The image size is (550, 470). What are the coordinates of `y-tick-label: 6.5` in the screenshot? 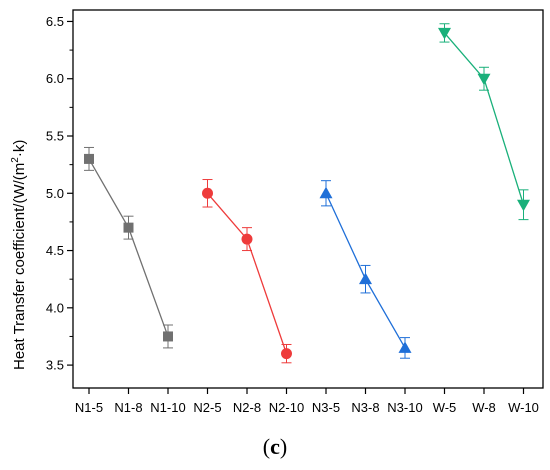 It's located at (55, 21).